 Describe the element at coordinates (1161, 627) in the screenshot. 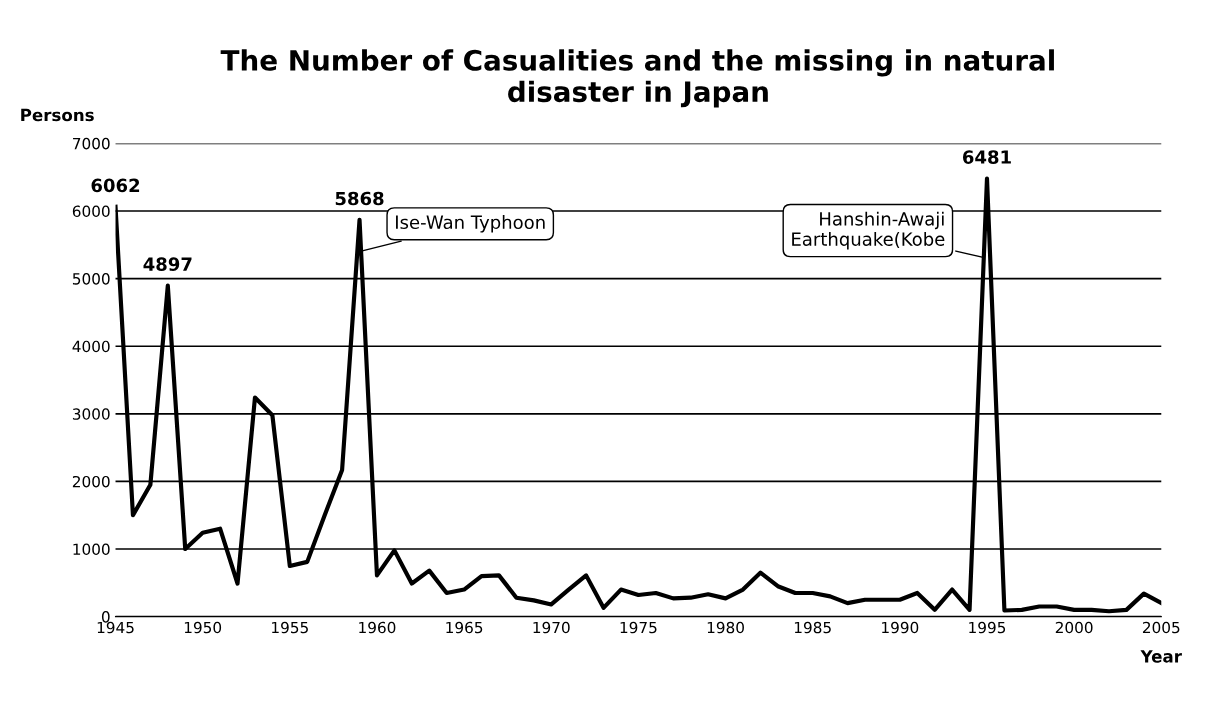

I see `x-tick-label: 2005` at that location.